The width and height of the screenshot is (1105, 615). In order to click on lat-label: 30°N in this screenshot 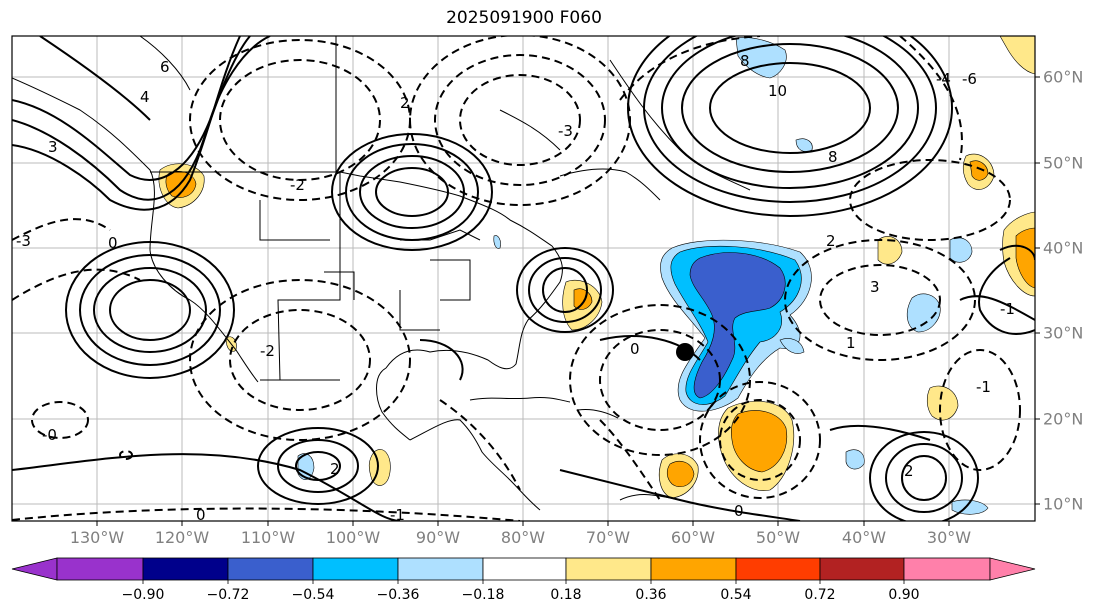, I will do `click(1063, 333)`.